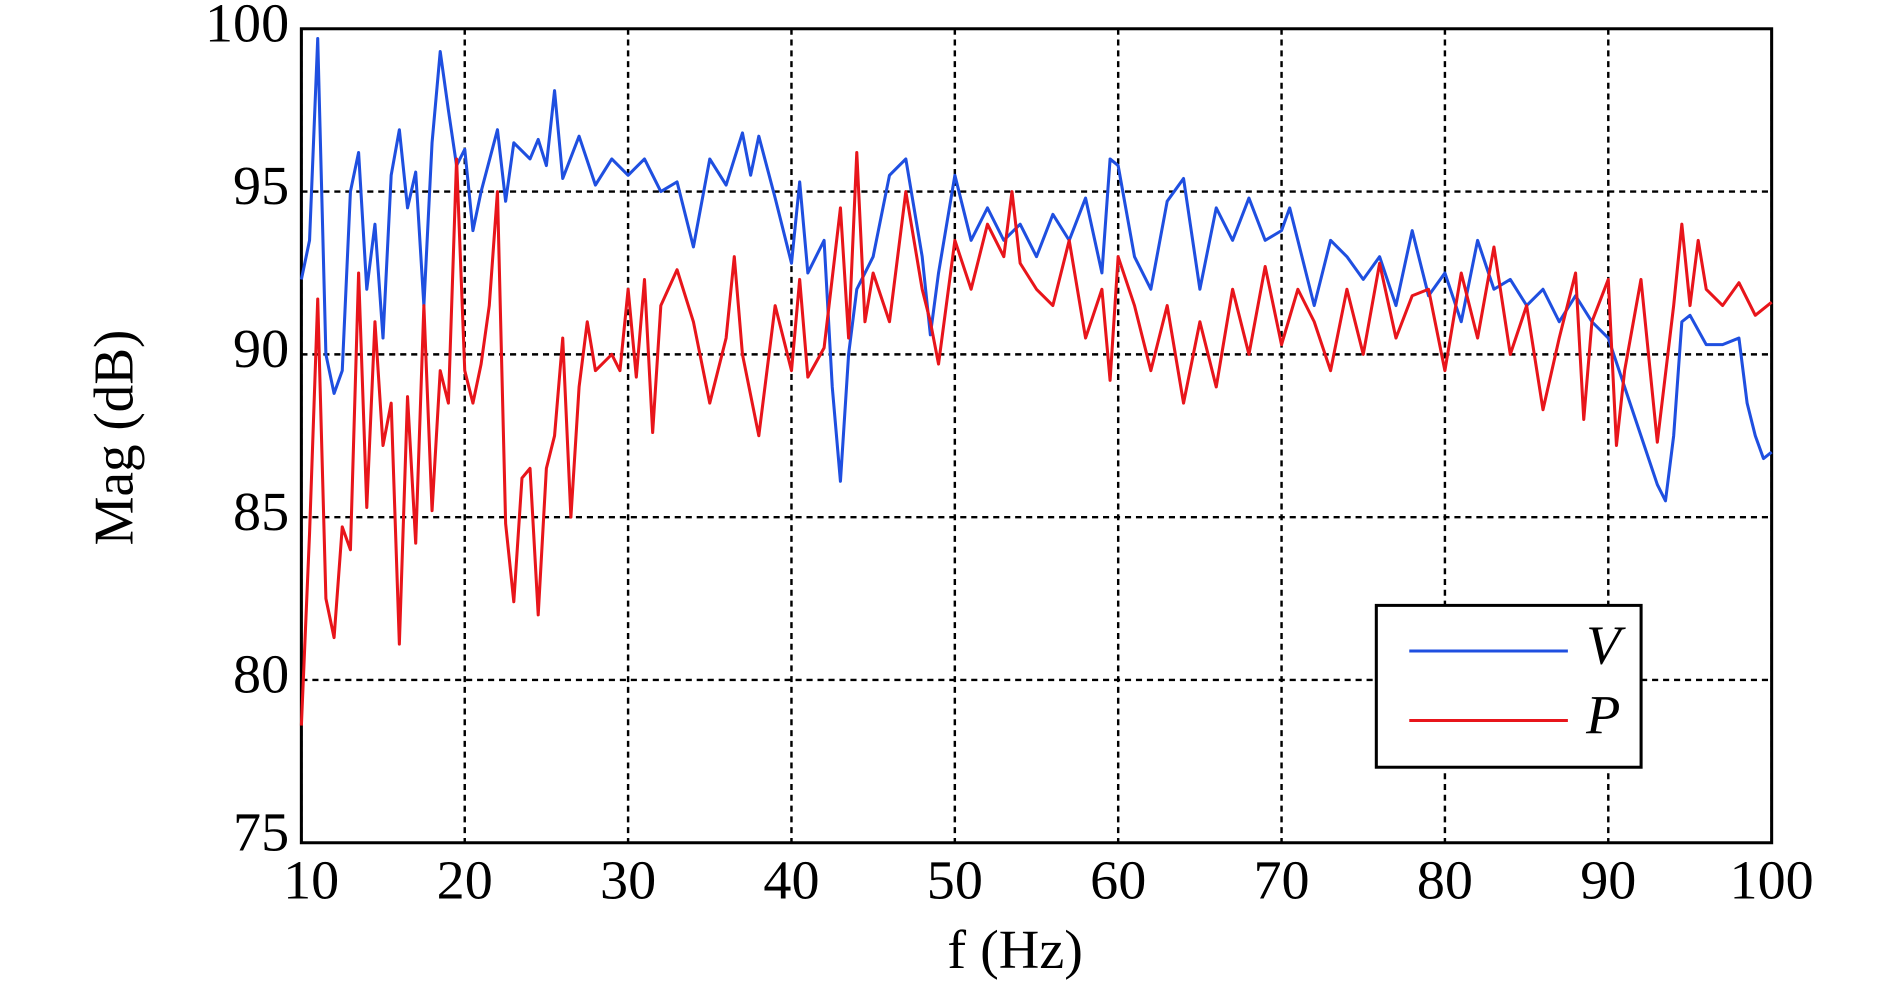  I want to click on y-tick-label: 95, so click(261, 186).